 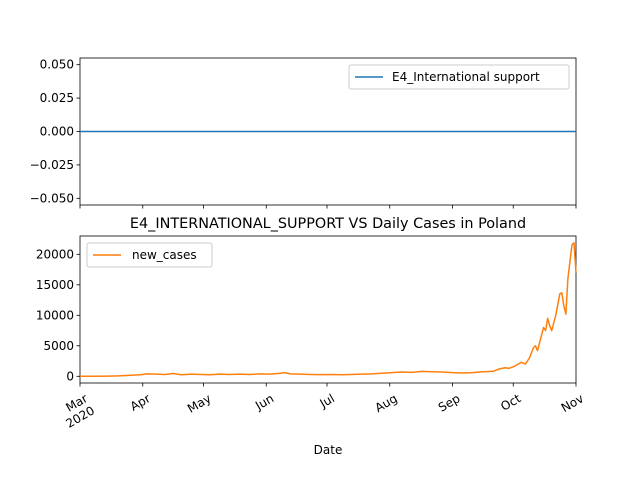 I want to click on bottom-x-tick-label: Jul, so click(x=326, y=401).